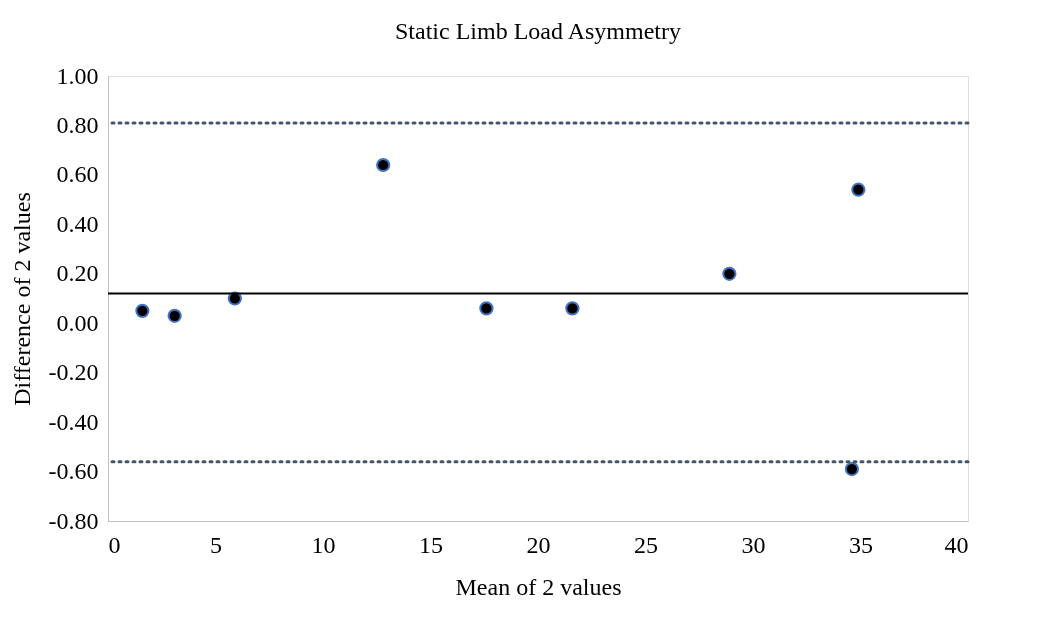 The height and width of the screenshot is (633, 1051). What do you see at coordinates (21, 299) in the screenshot?
I see `y-axis-title: Difference of 2 values` at bounding box center [21, 299].